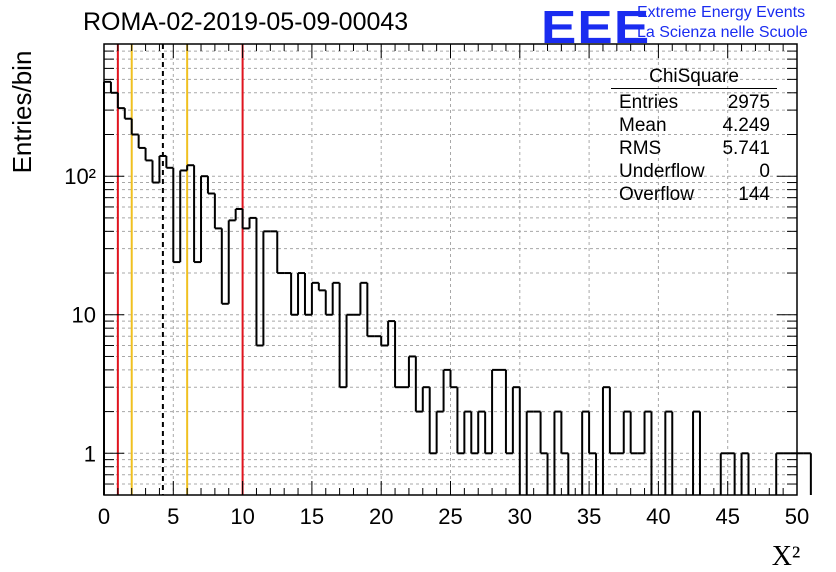 This screenshot has width=836, height=572. I want to click on x-tick-label: 30, so click(520, 516).